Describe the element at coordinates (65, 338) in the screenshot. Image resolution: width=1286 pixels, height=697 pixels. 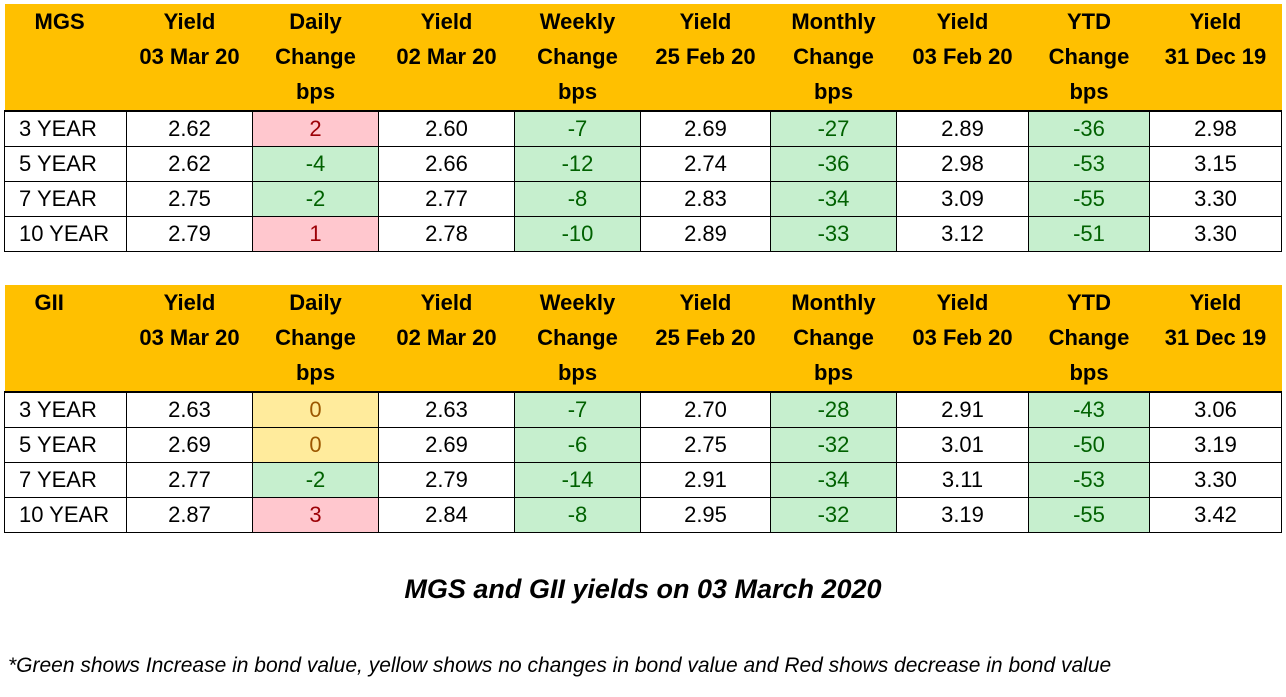
I see `gii-header-col-0: GII` at that location.